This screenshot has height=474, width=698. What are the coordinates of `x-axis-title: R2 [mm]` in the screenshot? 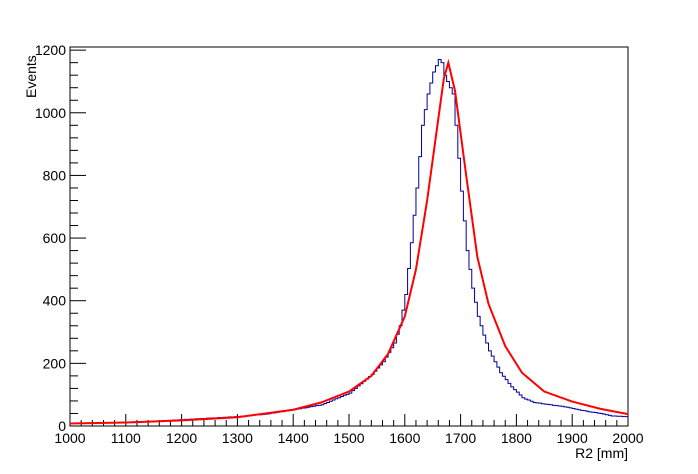 It's located at (601, 453).